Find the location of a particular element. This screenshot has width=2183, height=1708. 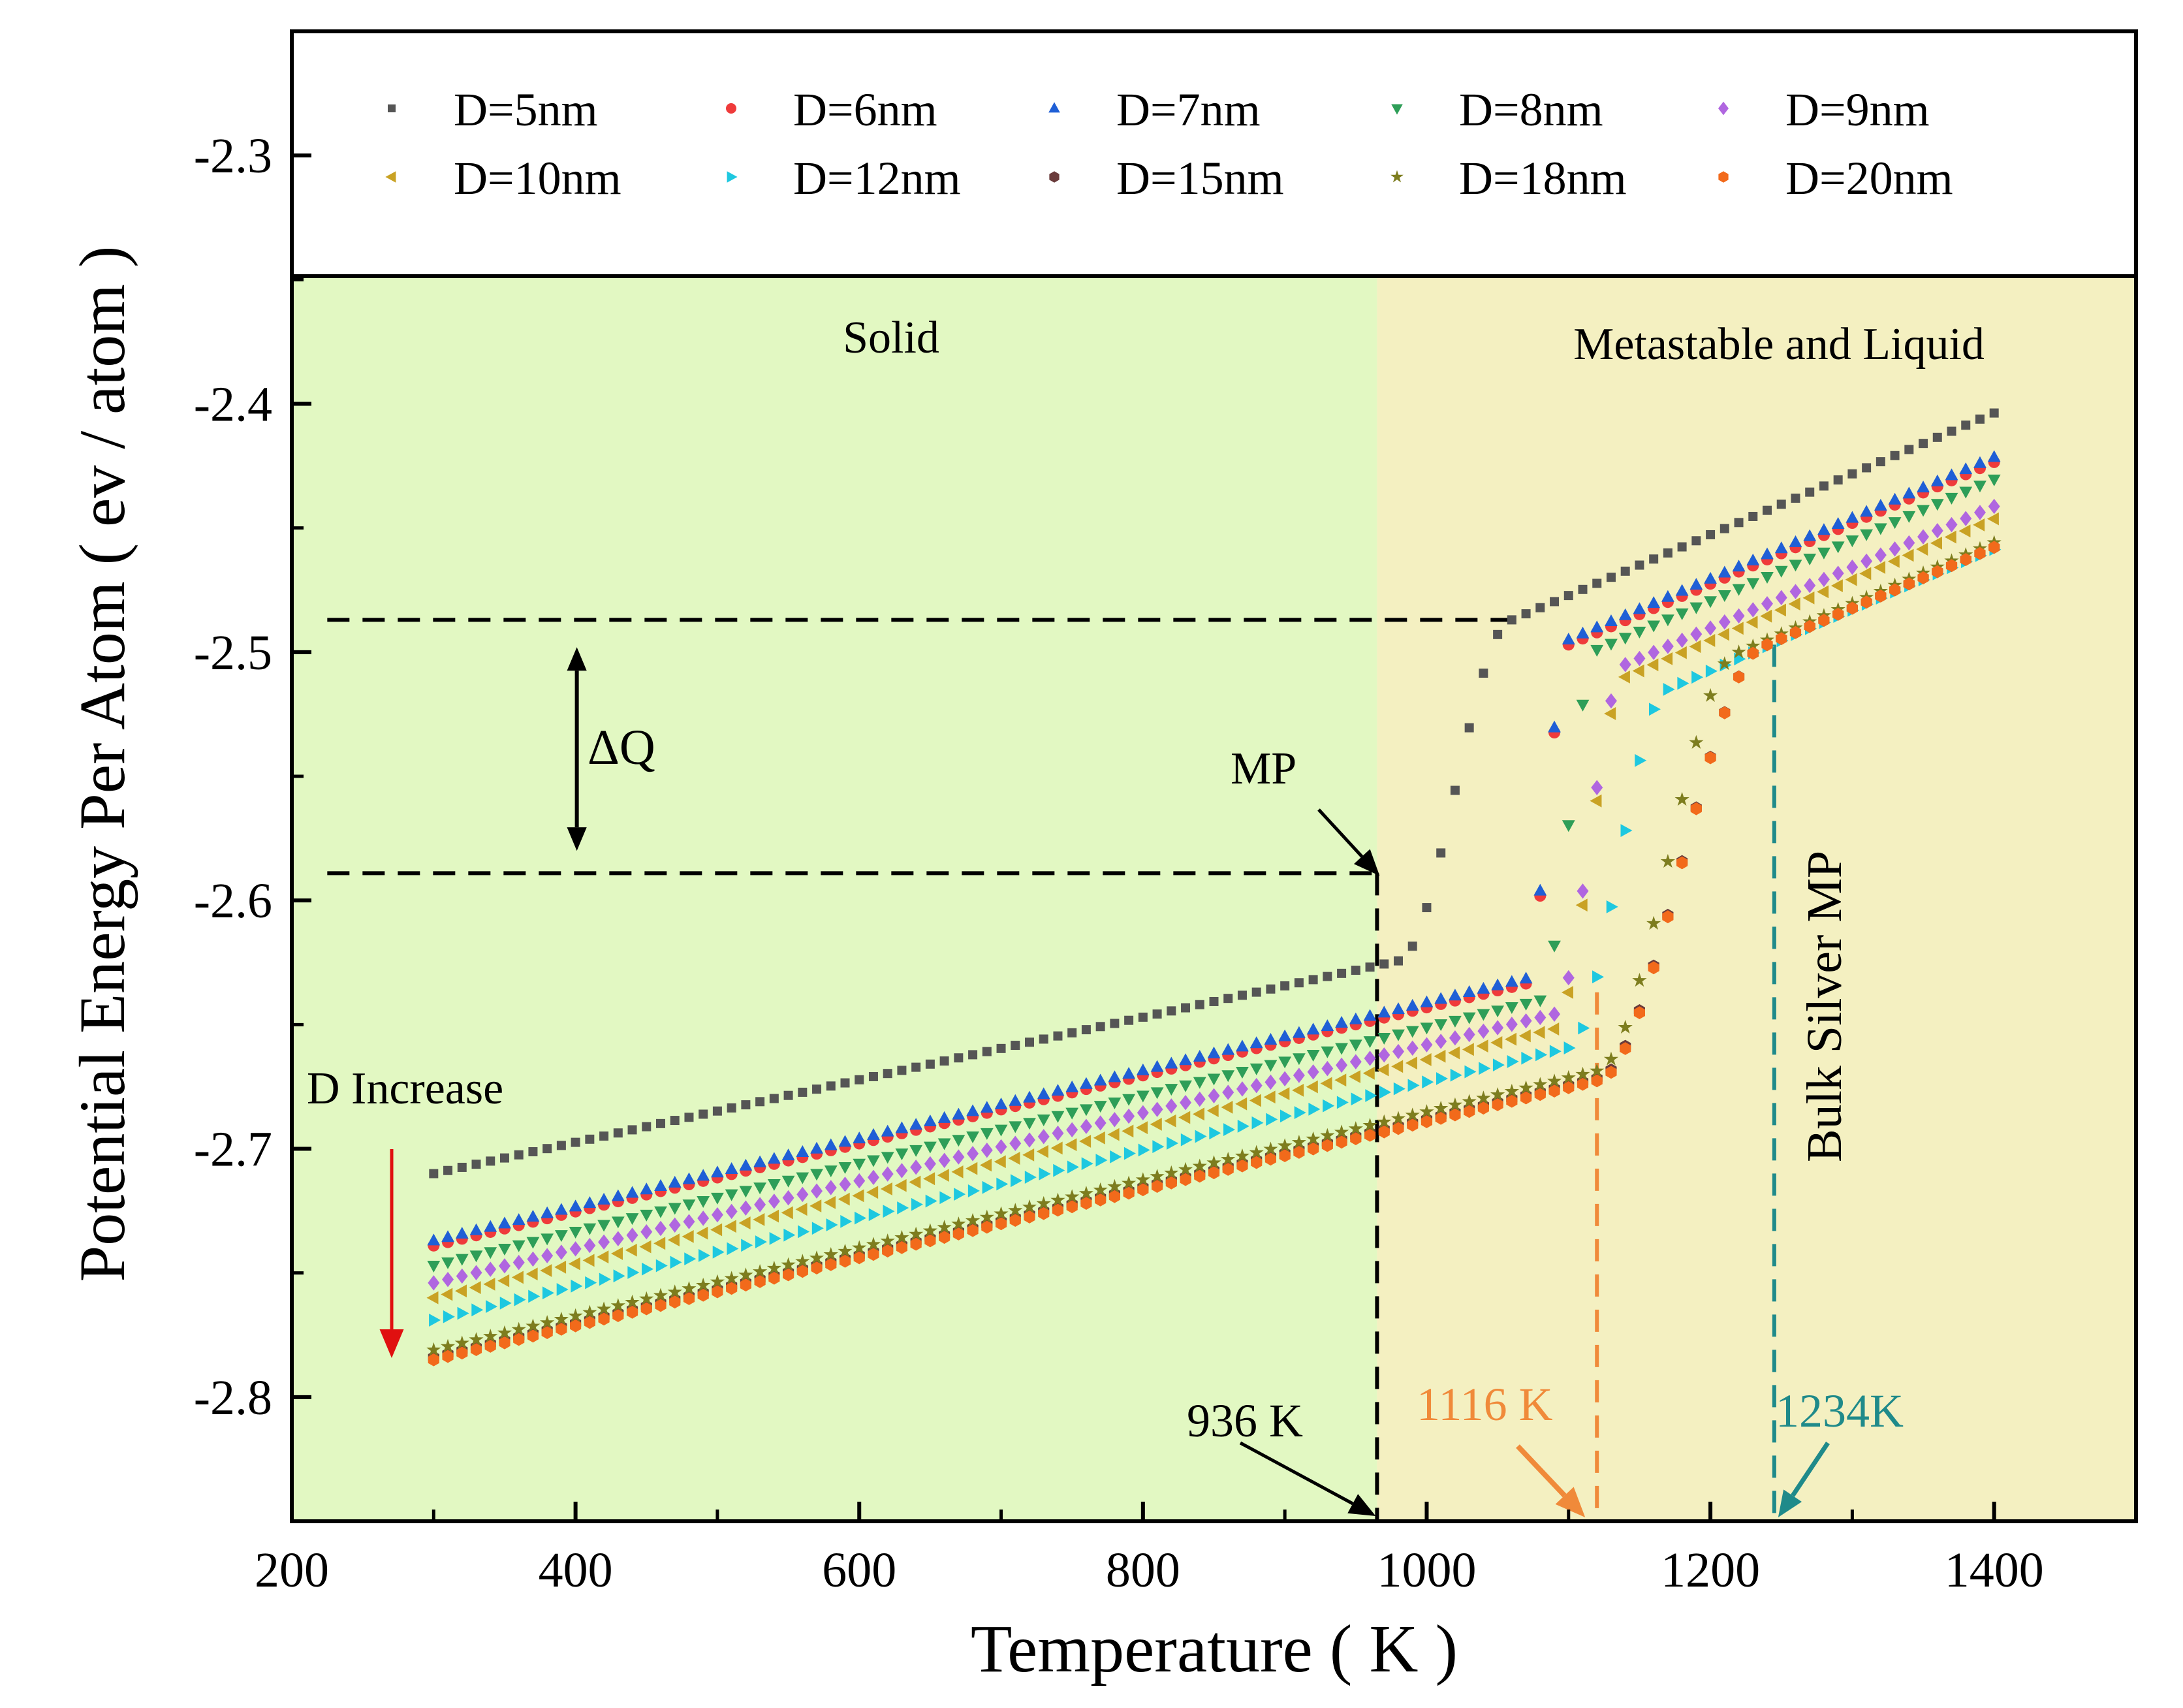

point-D=7nm-1380 is located at coordinates (1966, 469).